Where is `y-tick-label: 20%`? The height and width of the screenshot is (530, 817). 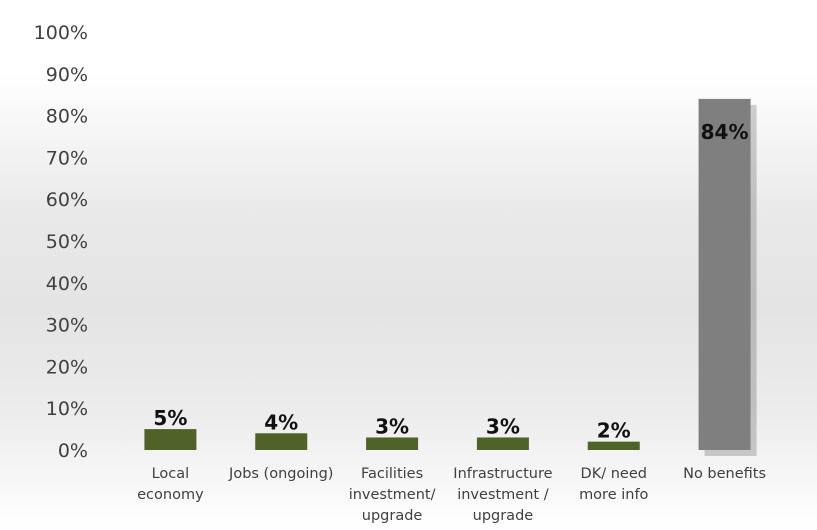
y-tick-label: 20% is located at coordinates (67, 367).